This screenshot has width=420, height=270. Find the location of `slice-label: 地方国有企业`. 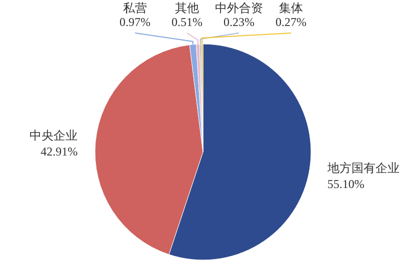

slice-label: 地方国有企业 is located at coordinates (363, 168).